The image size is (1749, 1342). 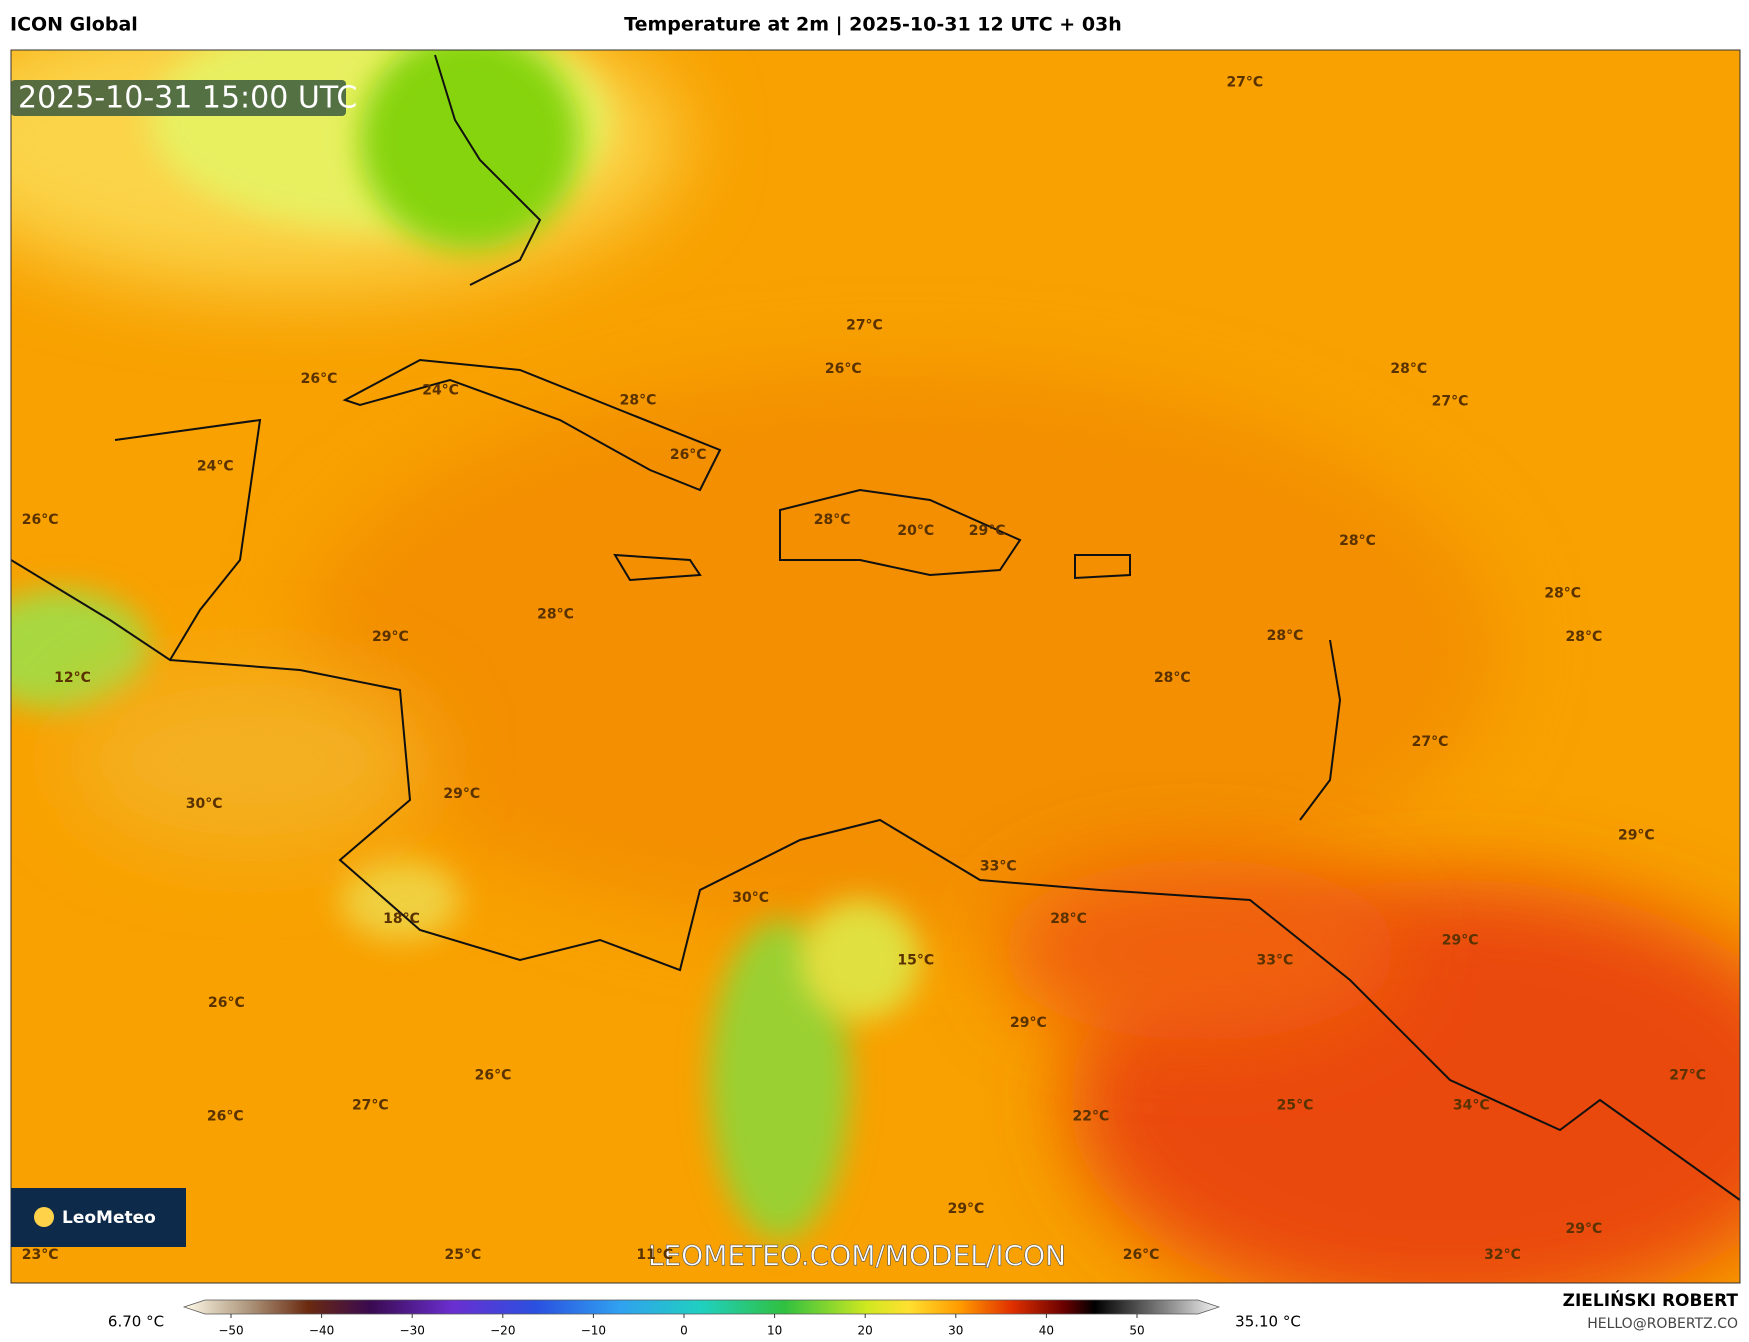 I want to click on temperature-label: 23°C, so click(x=40, y=1255).